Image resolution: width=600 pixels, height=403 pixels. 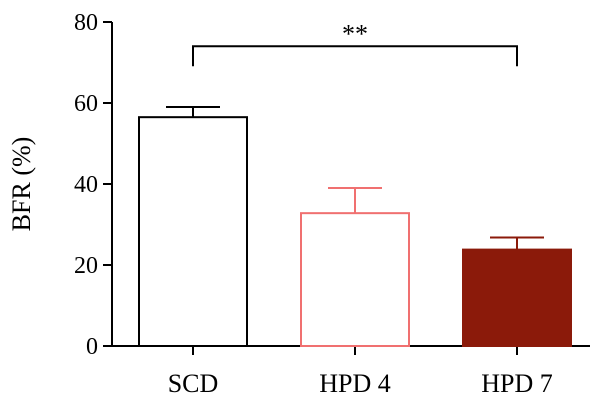 I want to click on x-tick-label: HPD 7, so click(x=517, y=383).